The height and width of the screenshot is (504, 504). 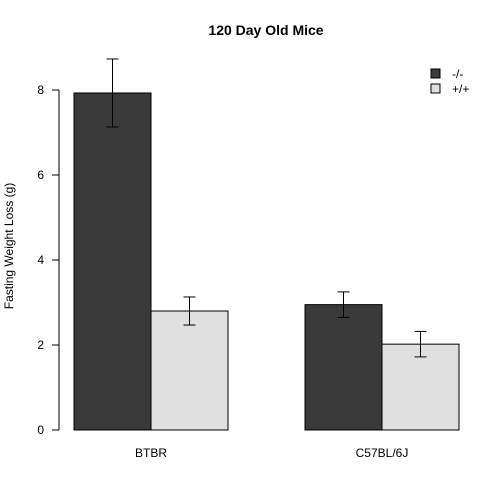 What do you see at coordinates (112, 261) in the screenshot?
I see `bar-btbr-knockout` at bounding box center [112, 261].